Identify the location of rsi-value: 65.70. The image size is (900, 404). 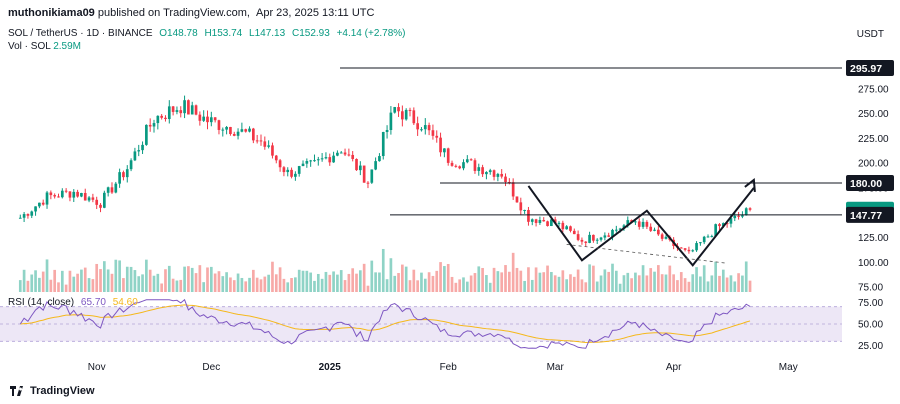
(93, 302).